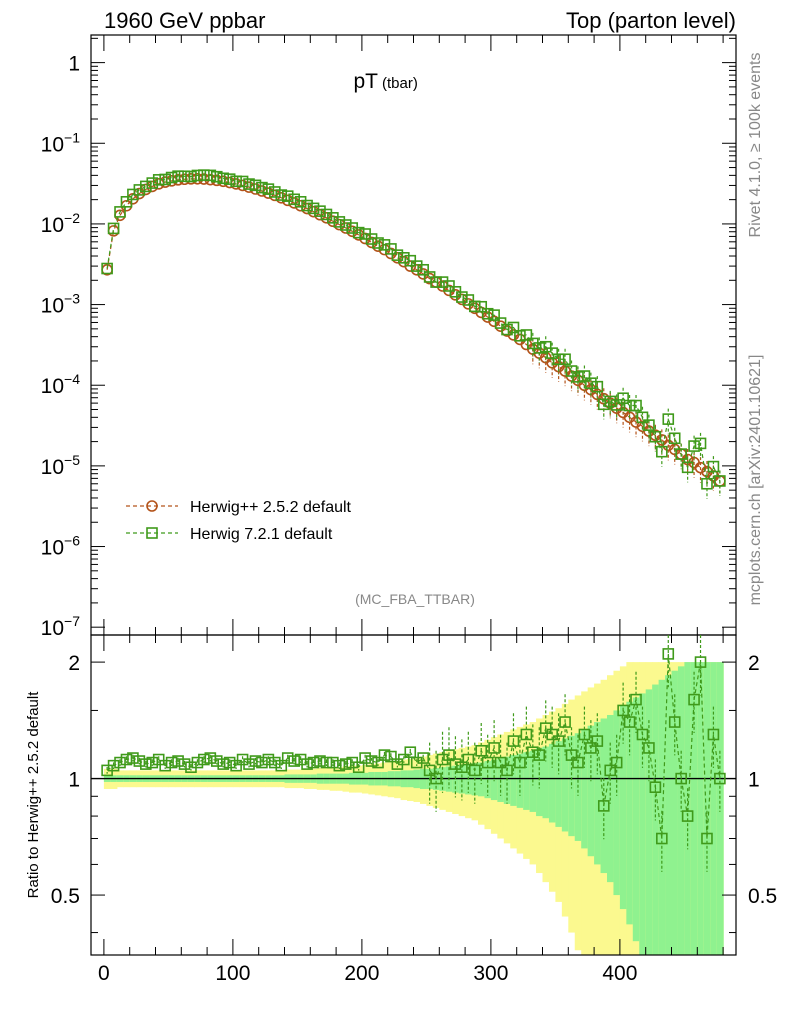 This screenshot has width=786, height=1024. I want to click on y-tick-label: 10⁻⁶, so click(61, 546).